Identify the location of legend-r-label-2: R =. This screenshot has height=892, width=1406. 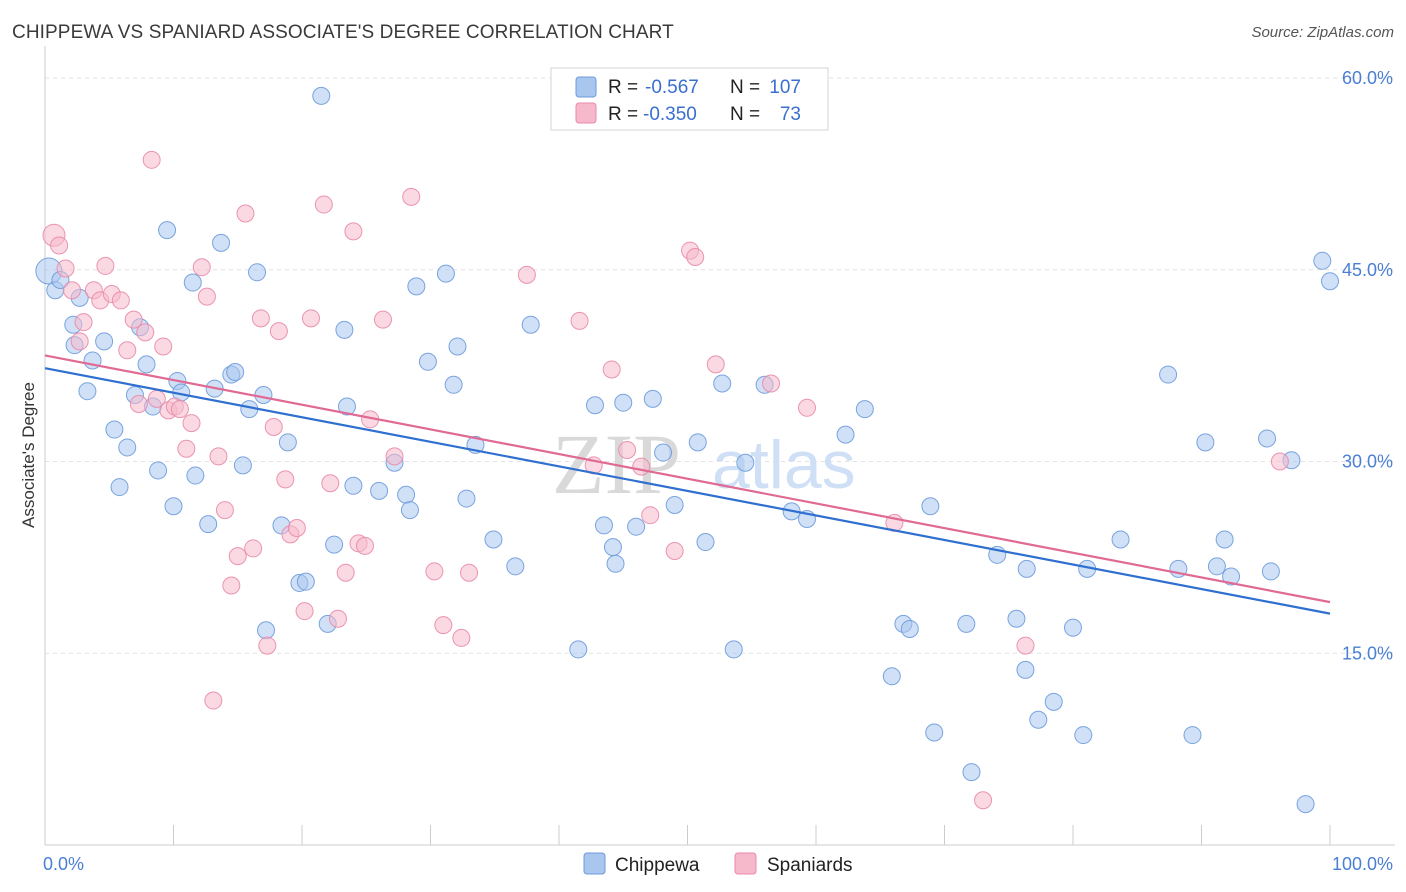
(623, 114).